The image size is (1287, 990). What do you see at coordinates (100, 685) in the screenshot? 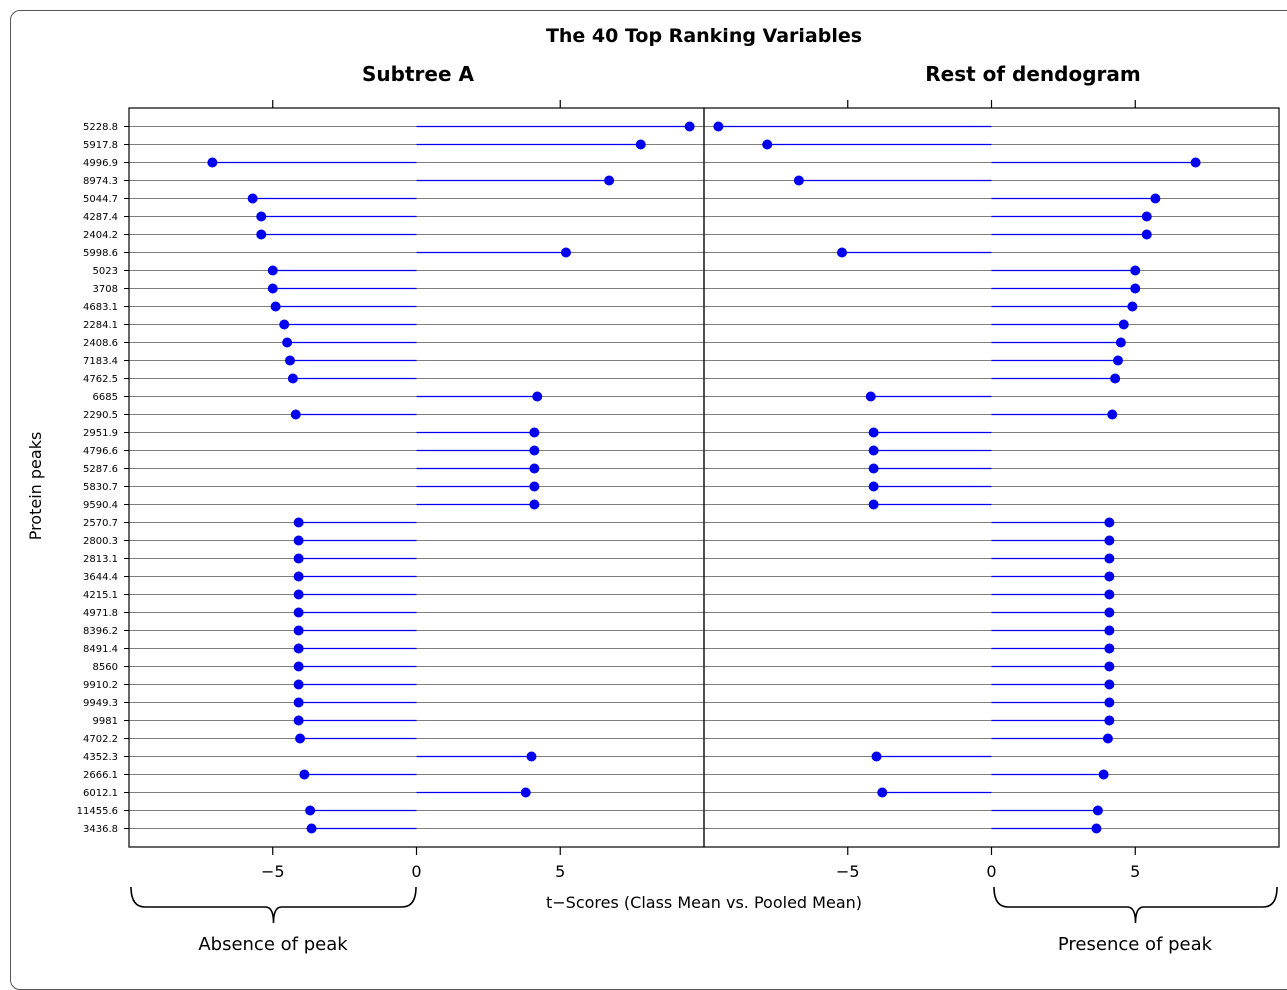
I see `y-tick-label: 9910.2` at bounding box center [100, 685].